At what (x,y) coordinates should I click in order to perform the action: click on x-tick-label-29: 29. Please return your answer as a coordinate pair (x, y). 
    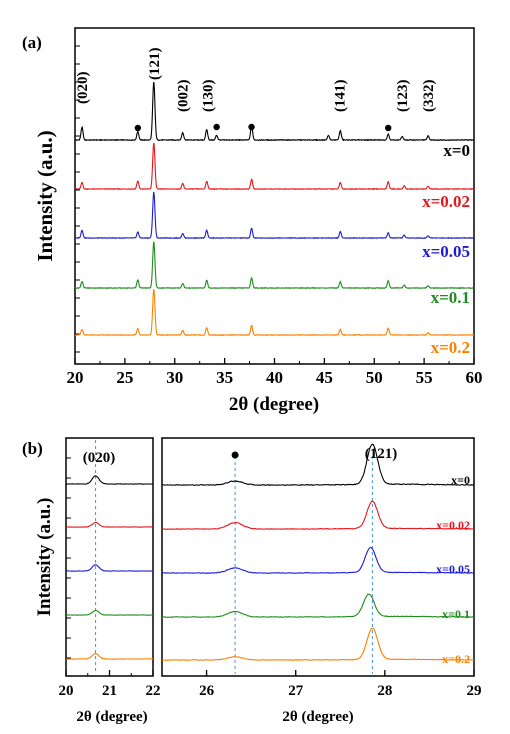
    Looking at the image, I should click on (474, 691).